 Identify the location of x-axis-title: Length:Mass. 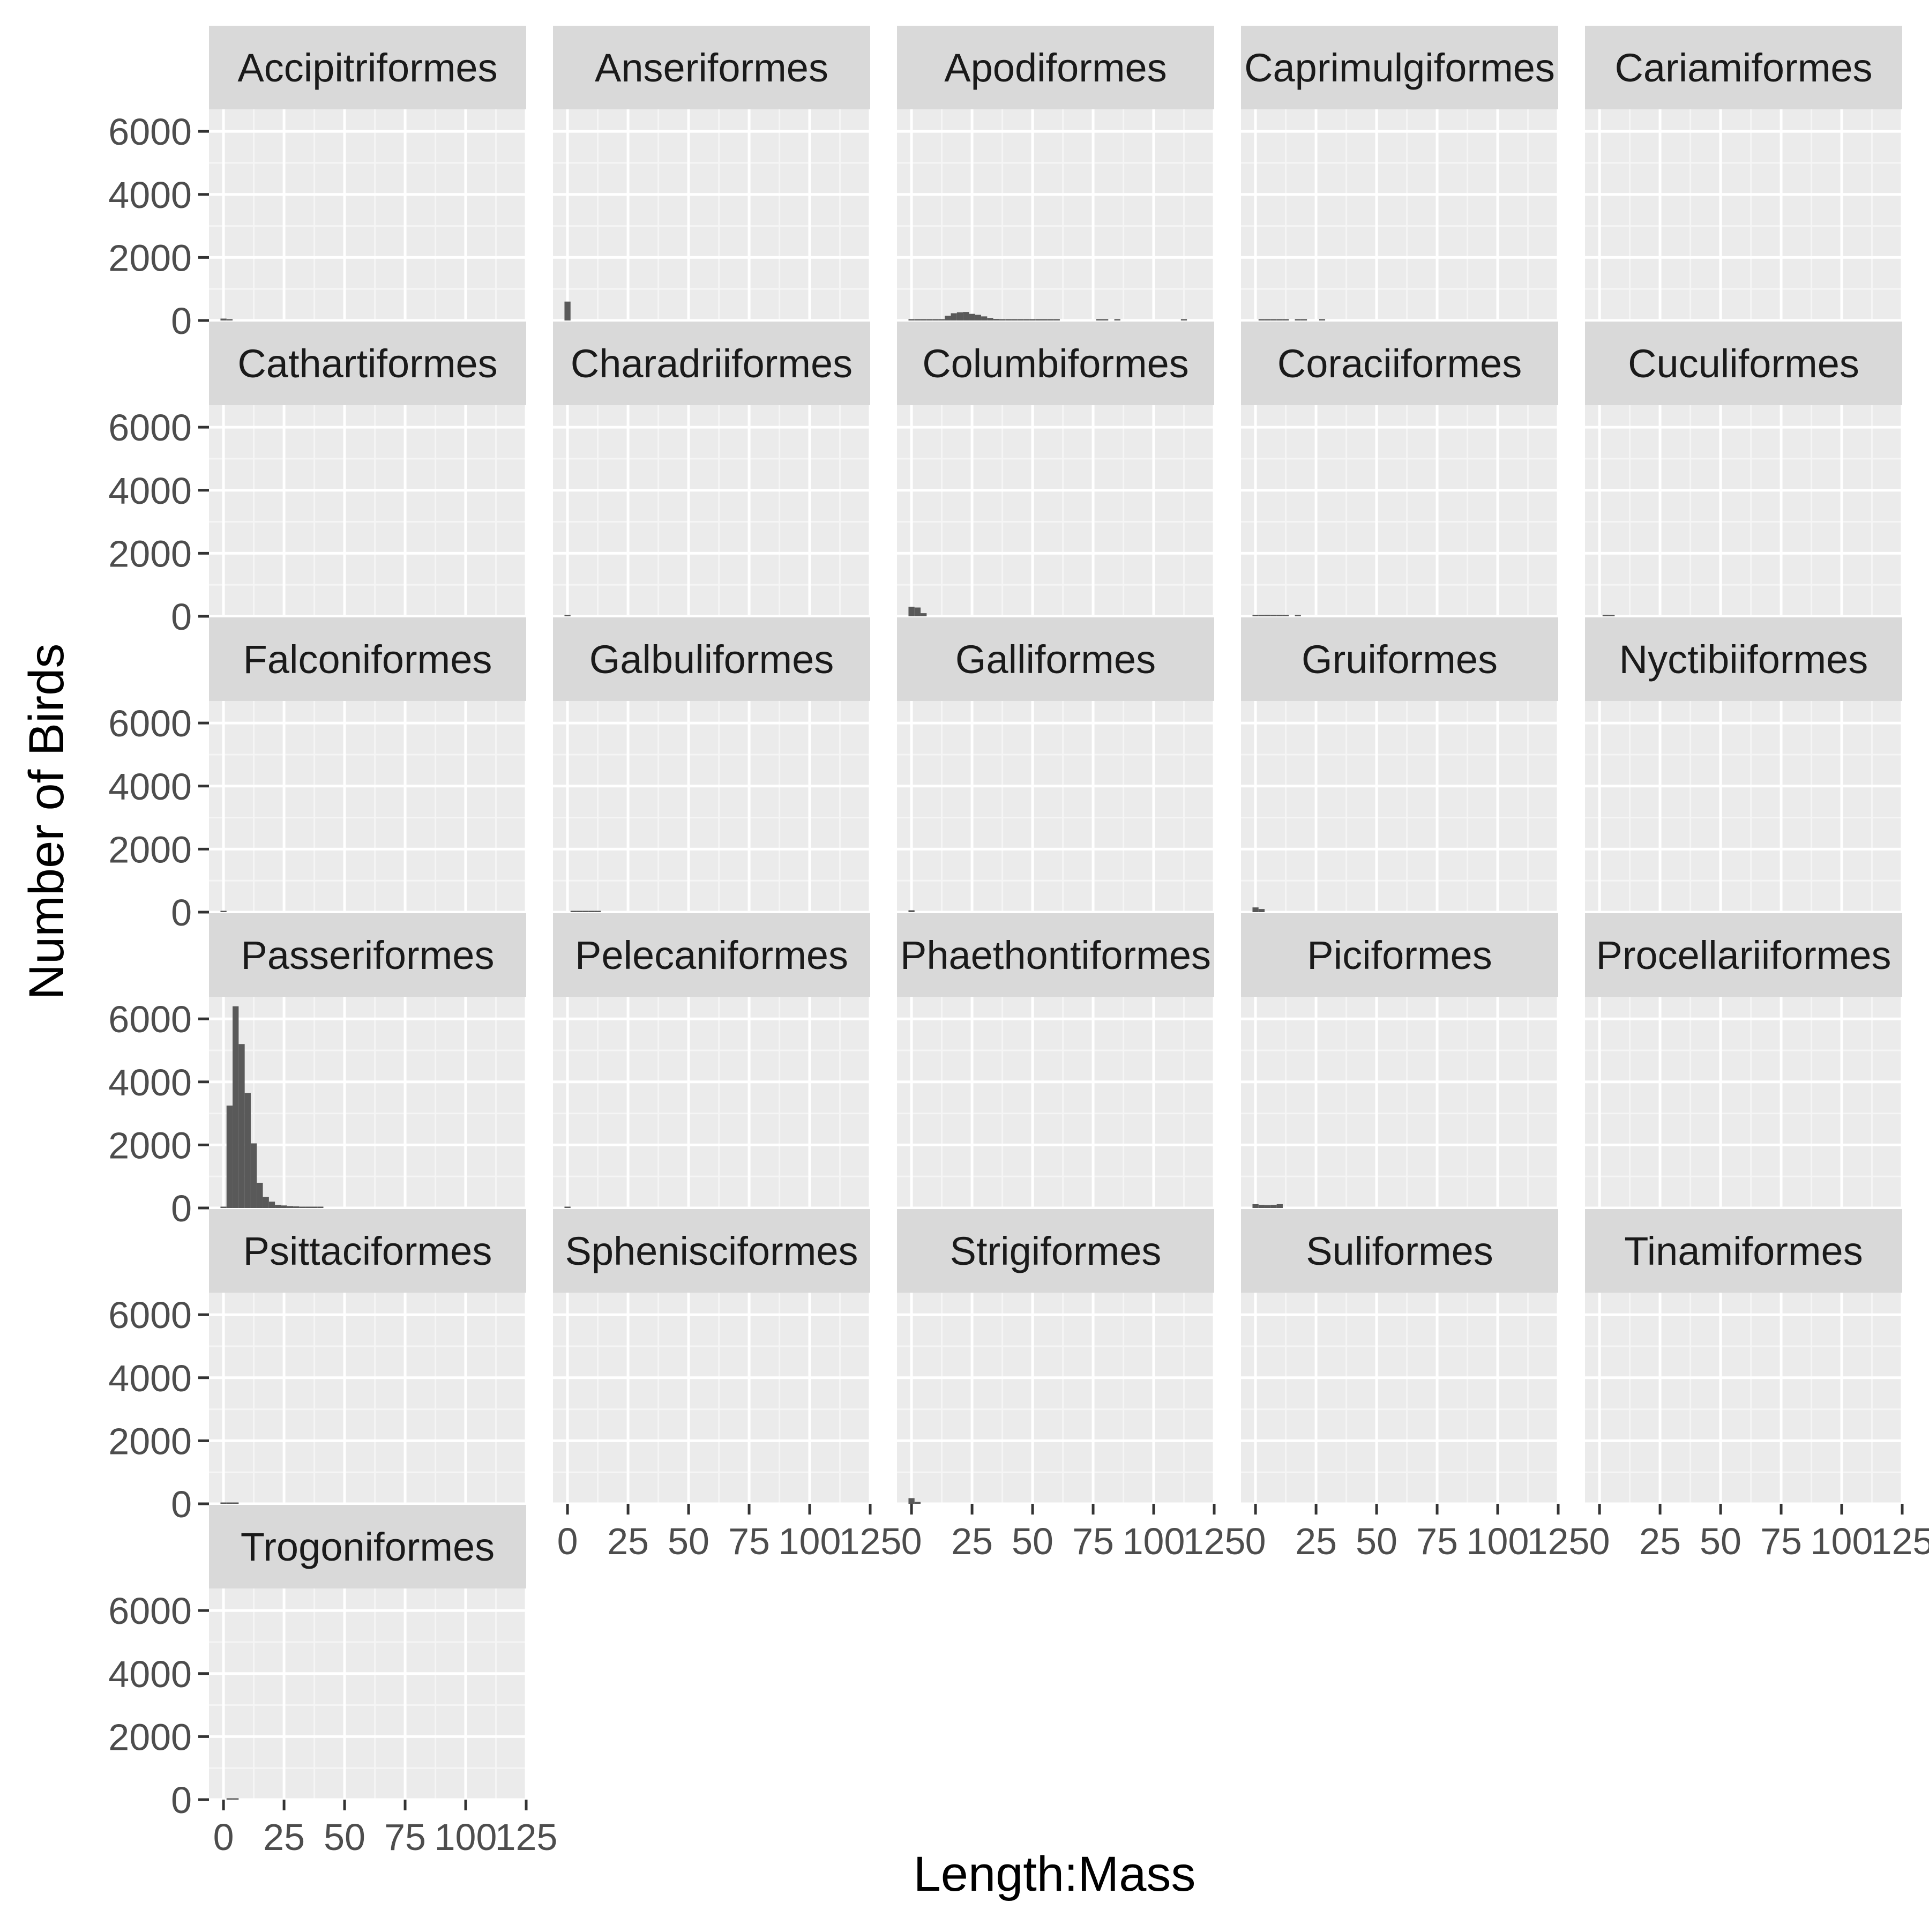
(1055, 1874).